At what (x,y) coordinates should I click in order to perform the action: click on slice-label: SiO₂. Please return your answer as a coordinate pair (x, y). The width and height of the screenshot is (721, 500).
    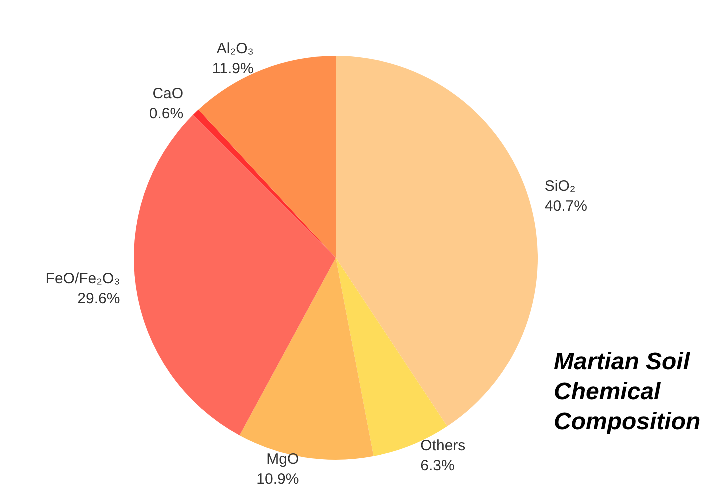
    Looking at the image, I should click on (560, 186).